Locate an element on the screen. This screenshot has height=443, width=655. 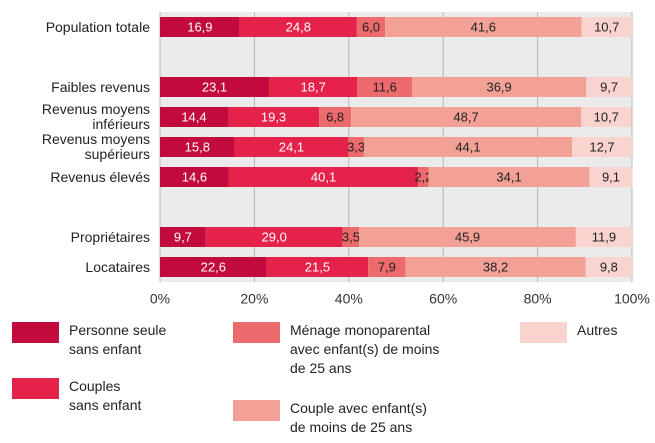
legend-label: Couples sans enfant is located at coordinates (105, 395).